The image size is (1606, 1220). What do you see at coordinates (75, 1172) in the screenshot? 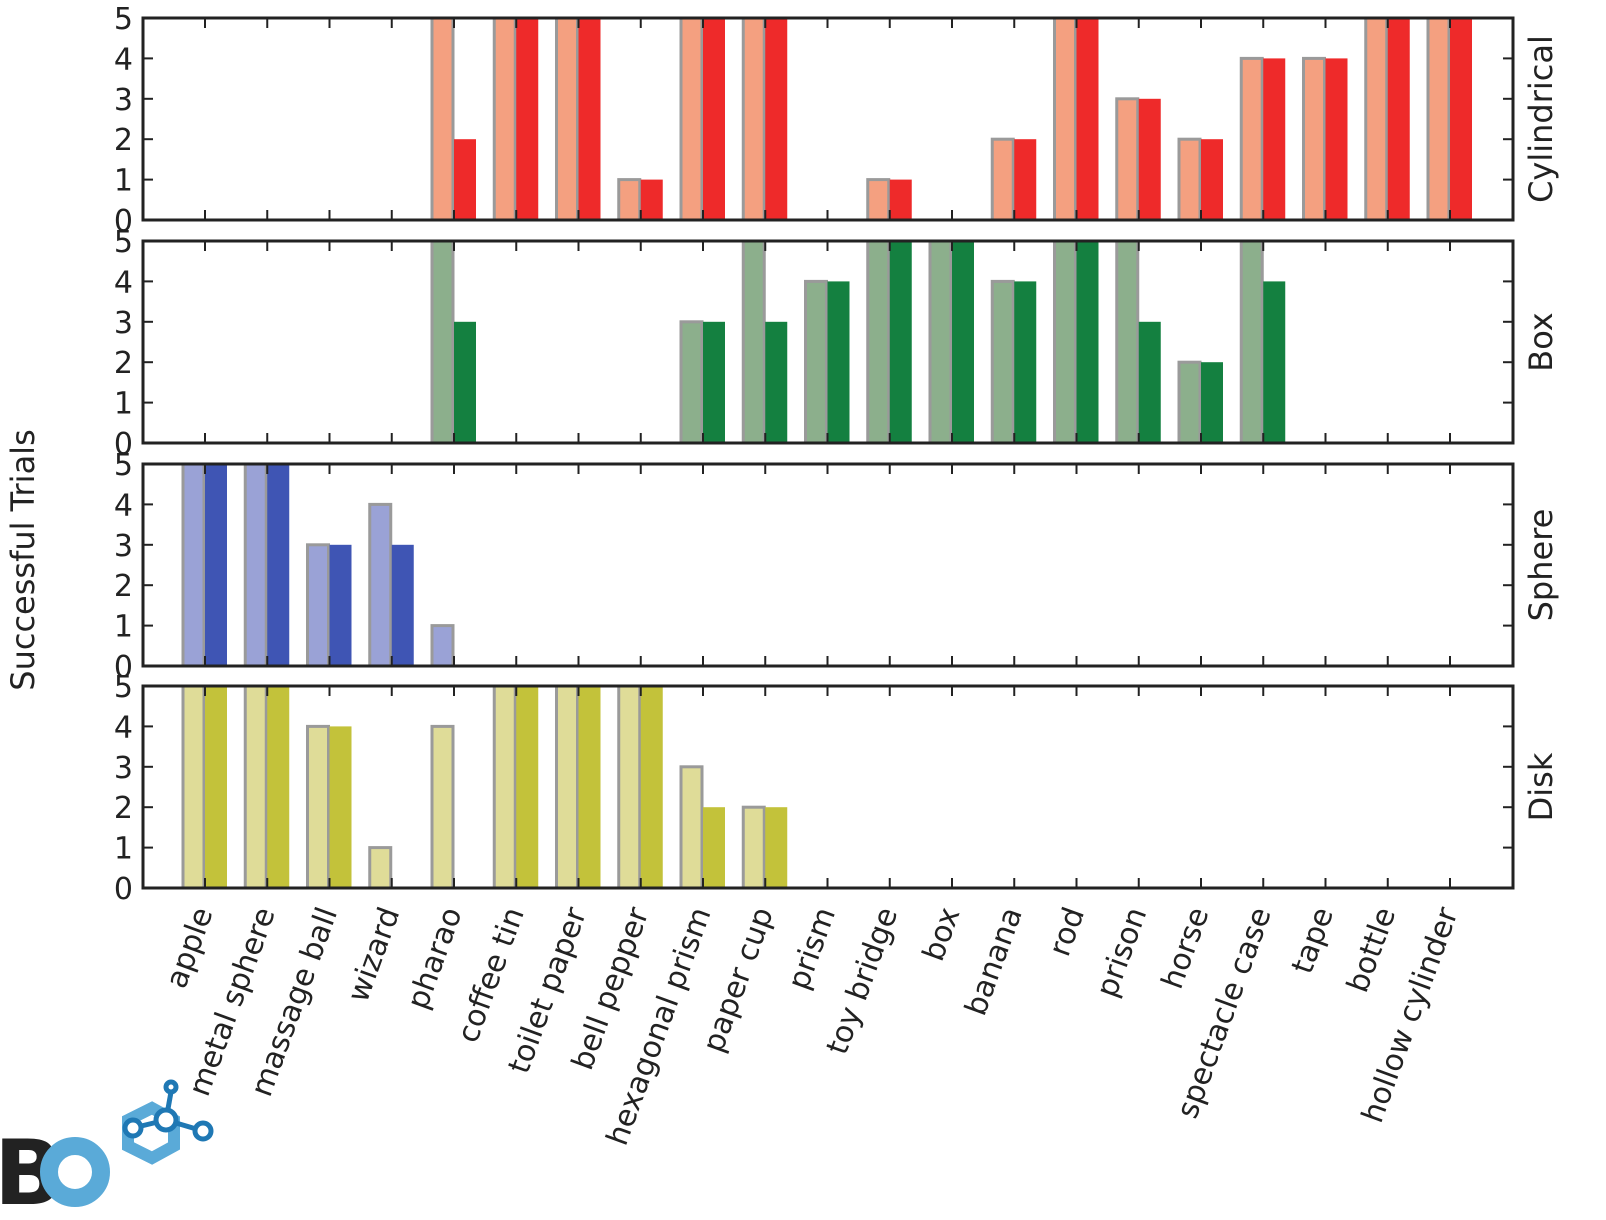
I see `logo-o-icon` at bounding box center [75, 1172].